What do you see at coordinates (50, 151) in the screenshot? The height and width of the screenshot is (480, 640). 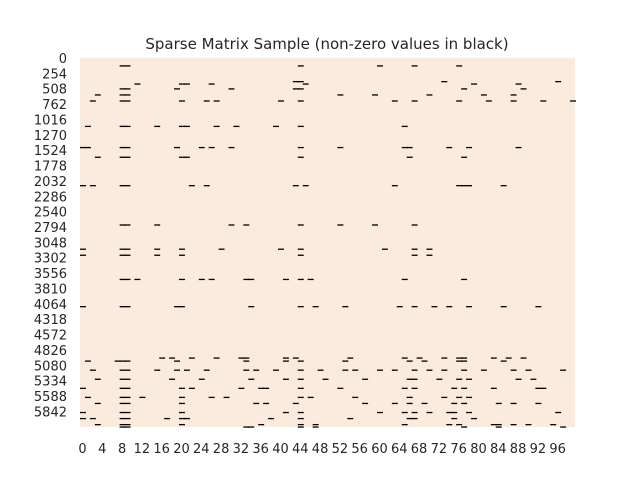 I see `y-tick-label: 1524` at bounding box center [50, 151].